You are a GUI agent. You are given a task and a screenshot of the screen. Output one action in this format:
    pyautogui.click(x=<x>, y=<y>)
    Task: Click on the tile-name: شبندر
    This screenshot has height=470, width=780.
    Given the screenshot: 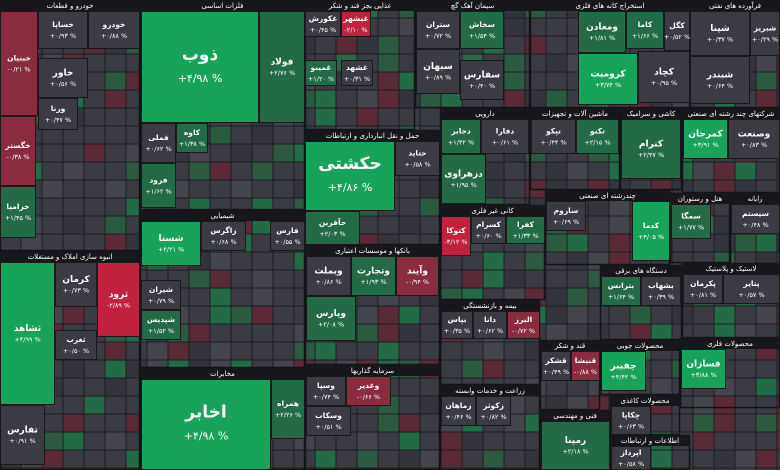 What is the action you would take?
    pyautogui.click(x=720, y=76)
    